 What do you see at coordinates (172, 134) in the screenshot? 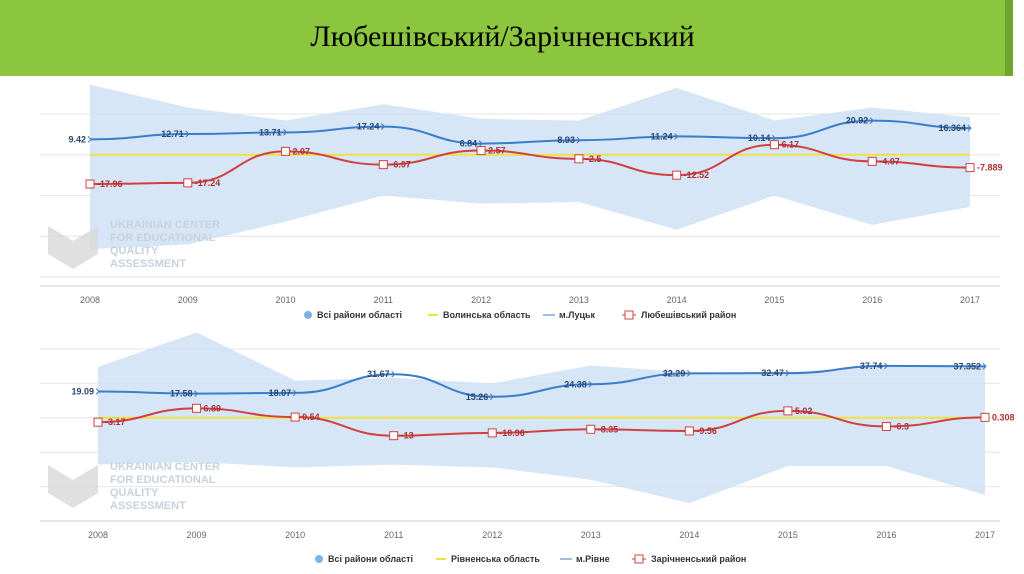
I see `city-data-label: 12.71` at bounding box center [172, 134].